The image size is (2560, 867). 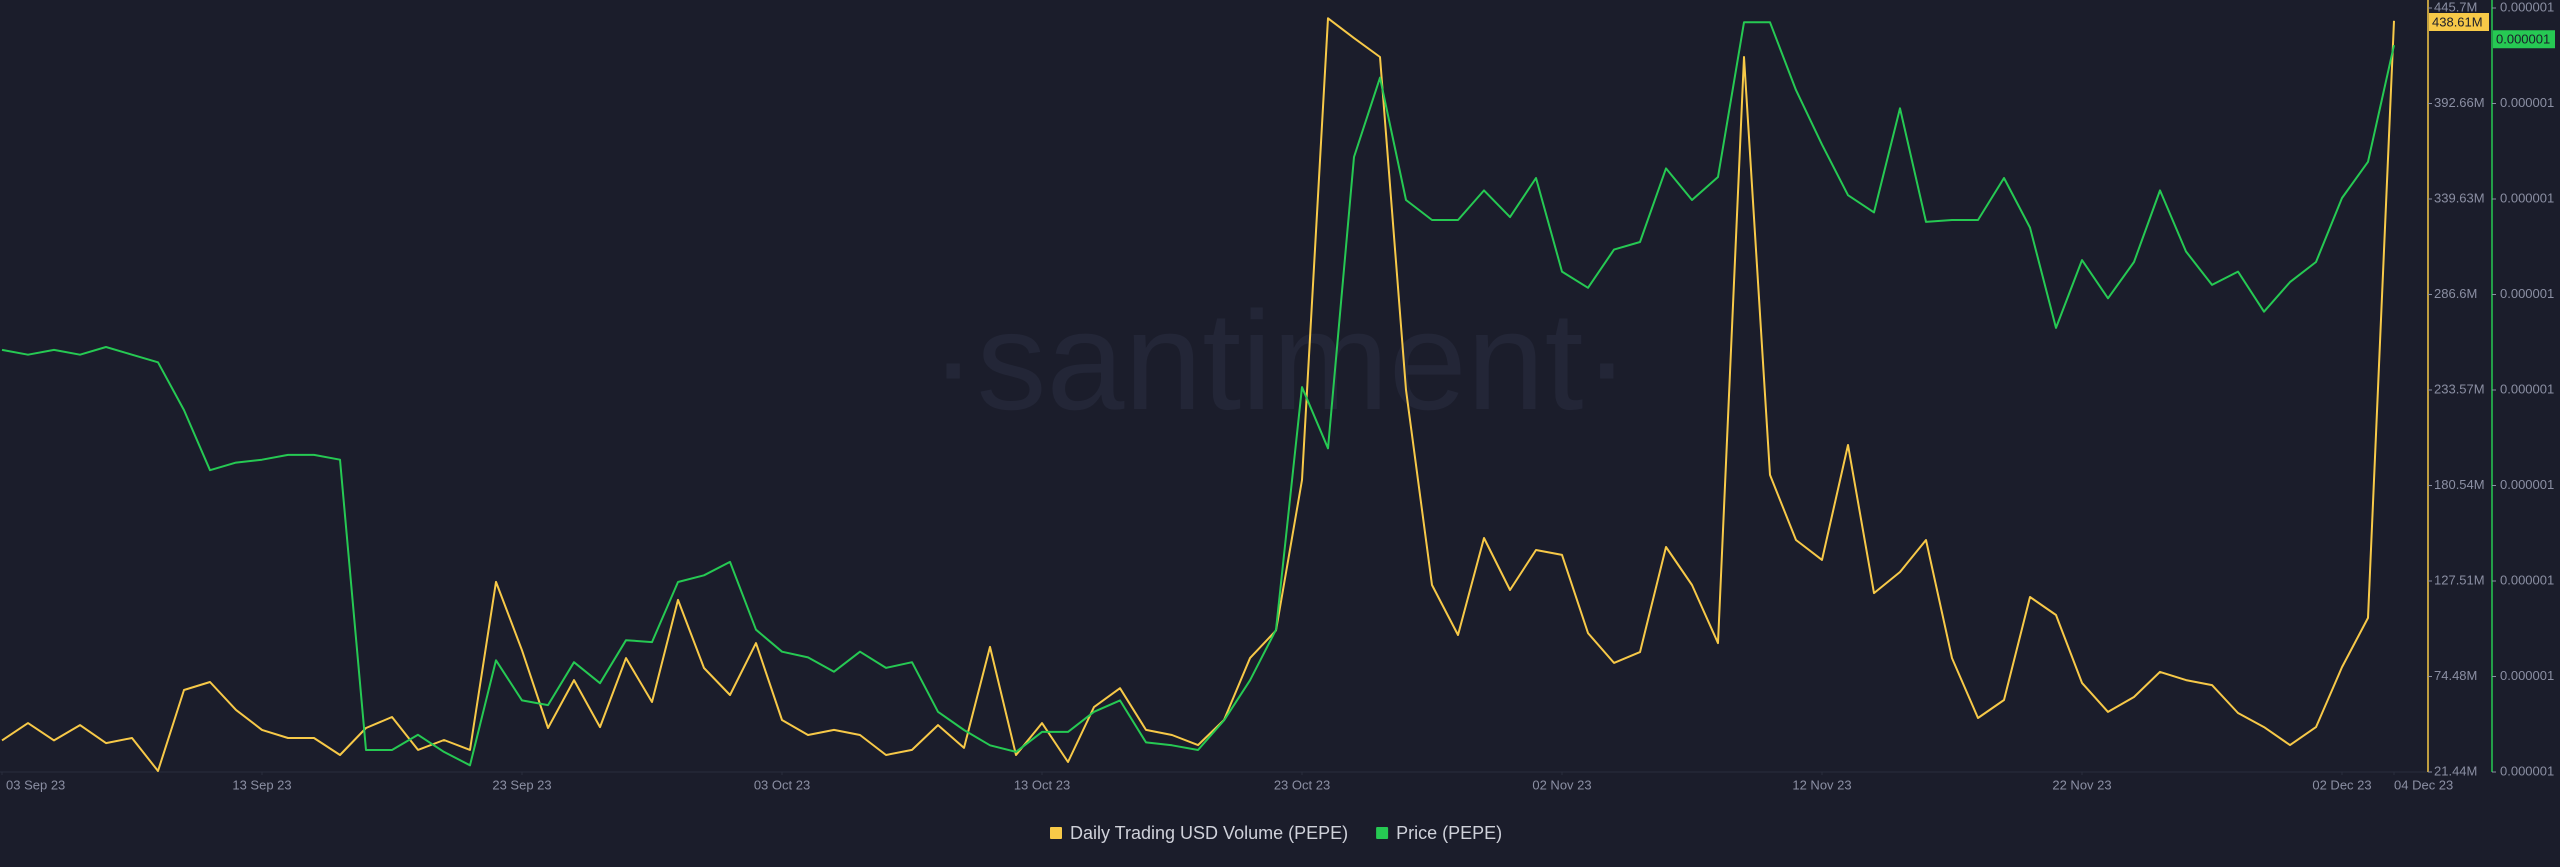 What do you see at coordinates (1042, 784) in the screenshot?
I see `x-tick-label: 13 Oct 23` at bounding box center [1042, 784].